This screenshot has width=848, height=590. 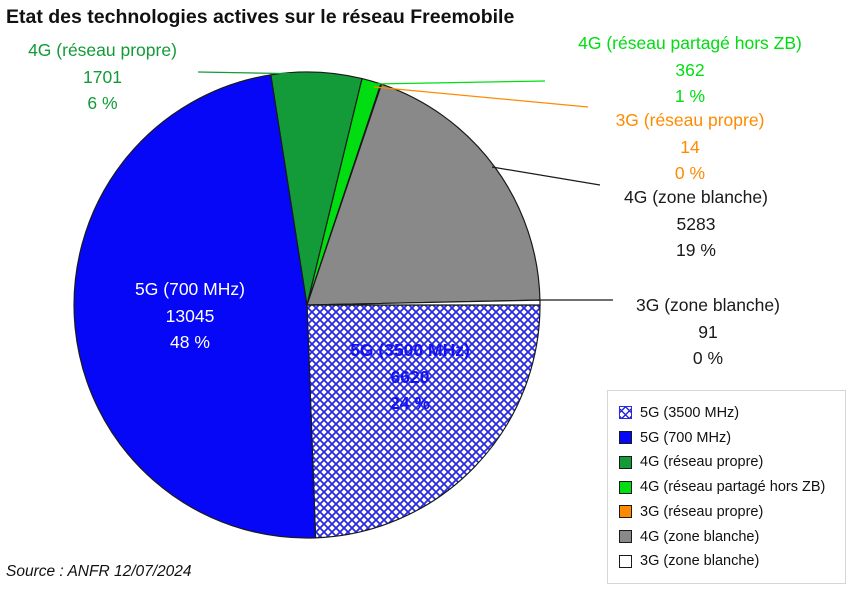 I want to click on callout-pct: 1 %, so click(x=690, y=96).